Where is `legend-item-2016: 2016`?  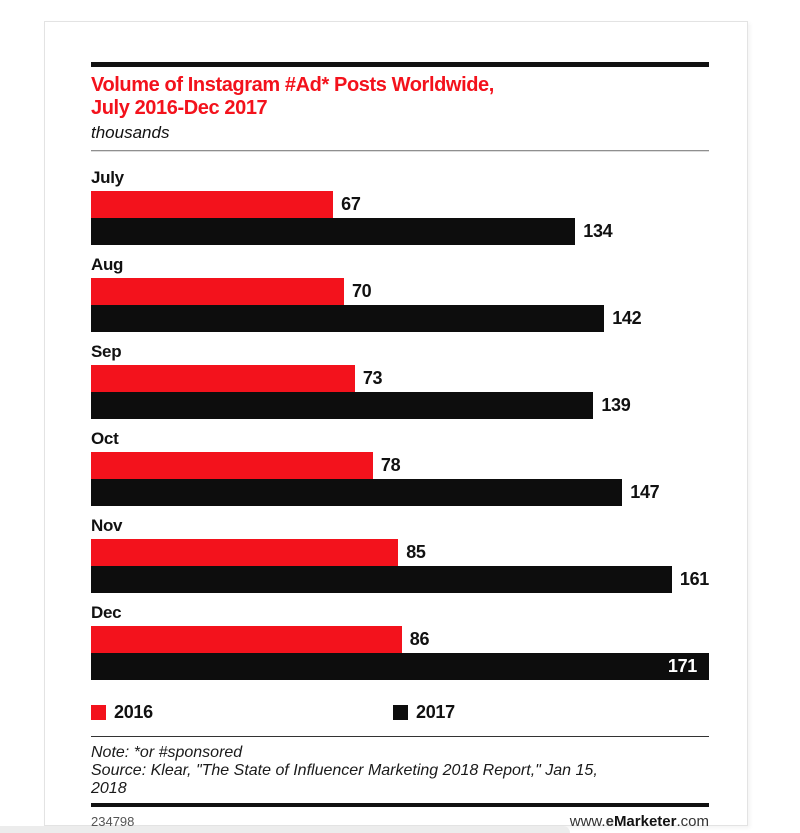 legend-item-2016: 2016 is located at coordinates (122, 712).